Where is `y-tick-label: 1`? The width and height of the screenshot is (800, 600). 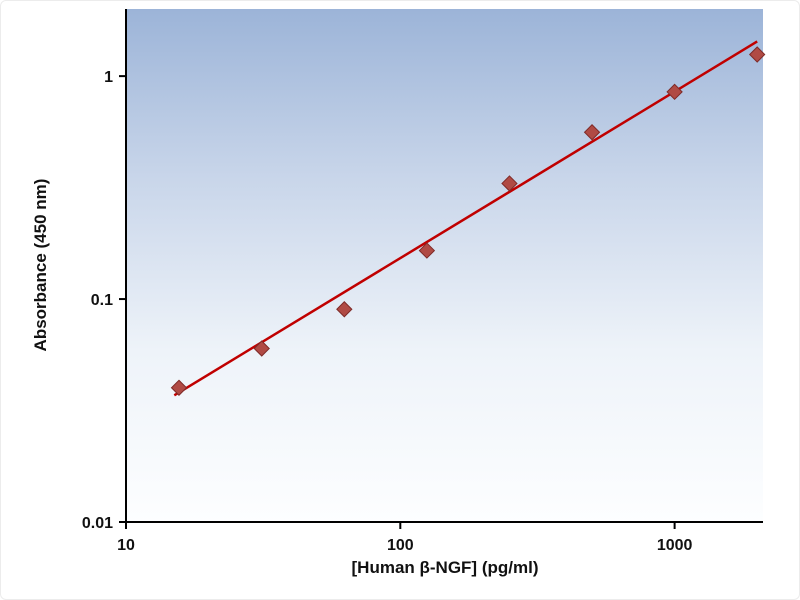 y-tick-label: 1 is located at coordinates (108, 77).